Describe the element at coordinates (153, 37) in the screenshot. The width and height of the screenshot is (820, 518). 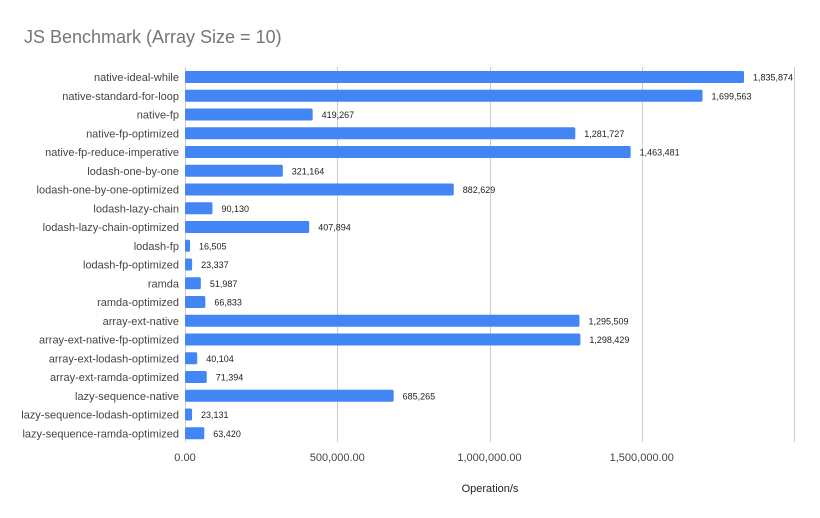
I see `chart-title: JS Benchmark (Array Size = 10)` at that location.